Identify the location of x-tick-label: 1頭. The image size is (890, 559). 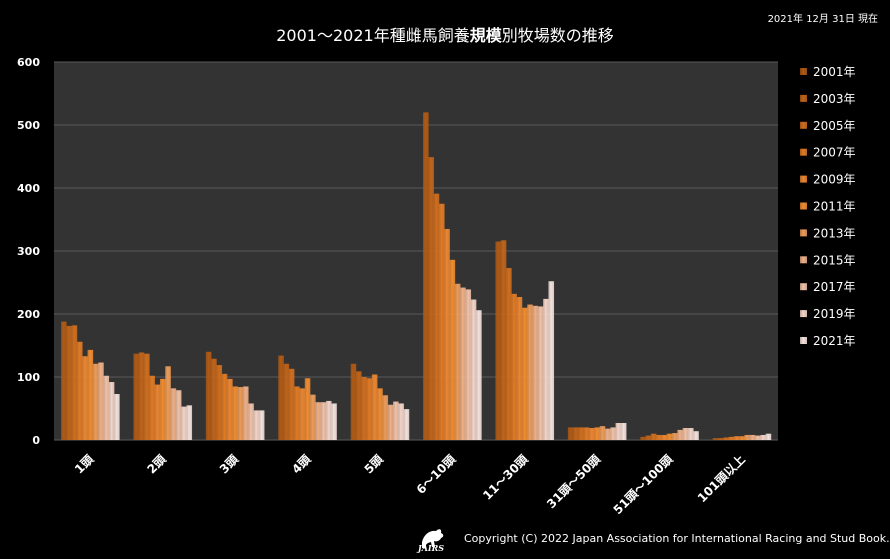
(84, 464).